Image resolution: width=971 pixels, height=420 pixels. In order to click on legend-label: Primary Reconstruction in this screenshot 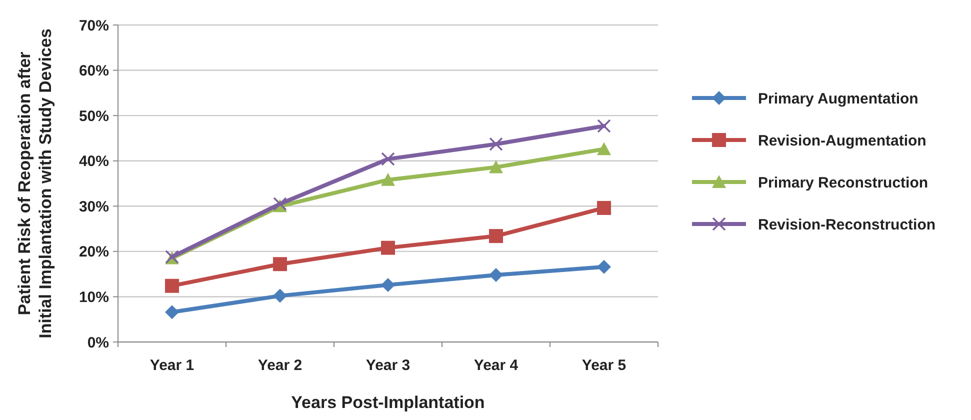, I will do `click(843, 183)`.